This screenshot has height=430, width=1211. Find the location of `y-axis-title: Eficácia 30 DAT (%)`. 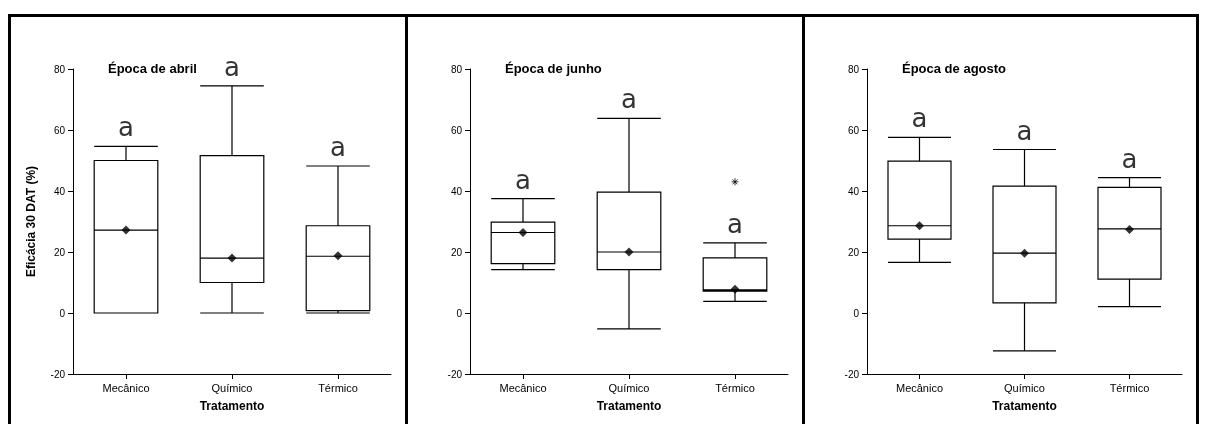

y-axis-title: Eficácia 30 DAT (%) is located at coordinates (31, 221).